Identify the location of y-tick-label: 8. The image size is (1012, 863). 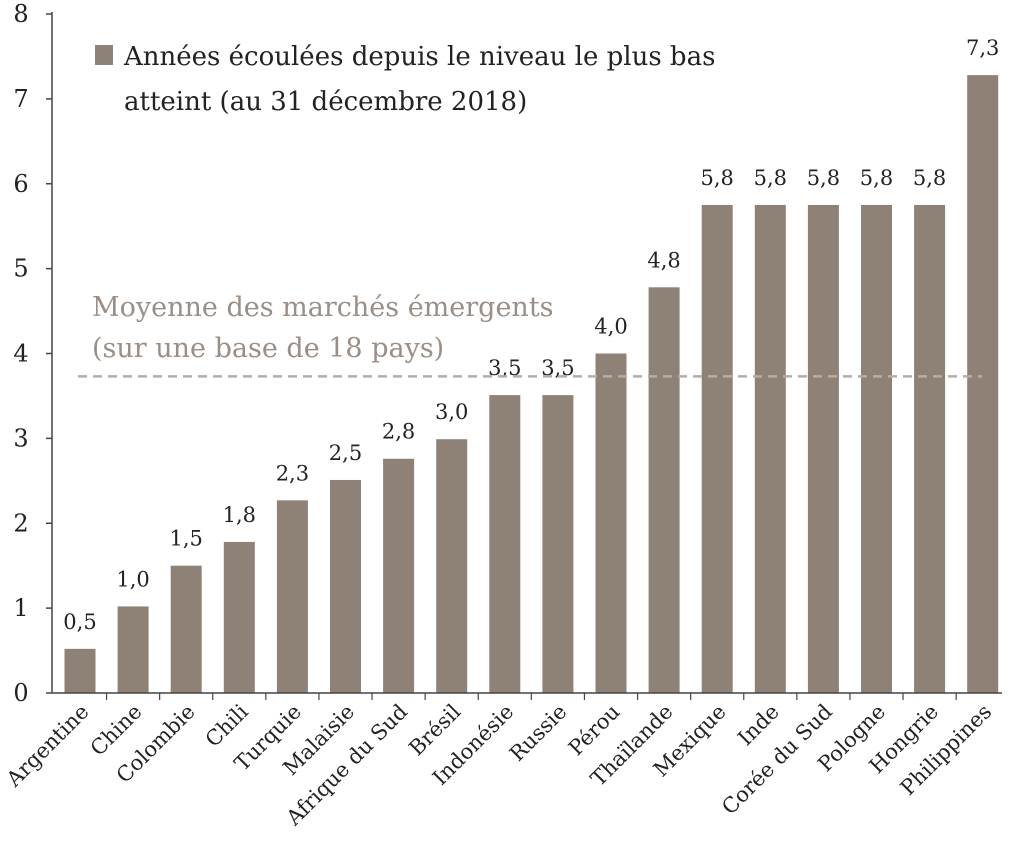
(20, 14).